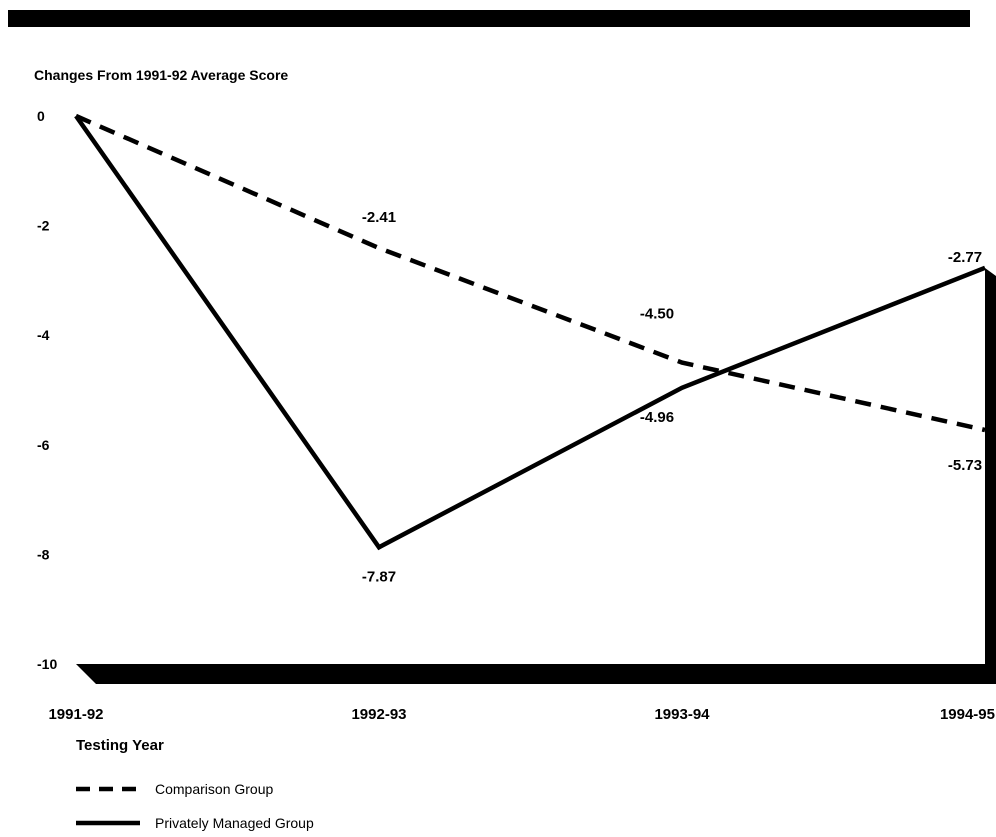 This screenshot has height=837, width=996. Describe the element at coordinates (75, 714) in the screenshot. I see `x-tick-label: 1991-92` at that location.